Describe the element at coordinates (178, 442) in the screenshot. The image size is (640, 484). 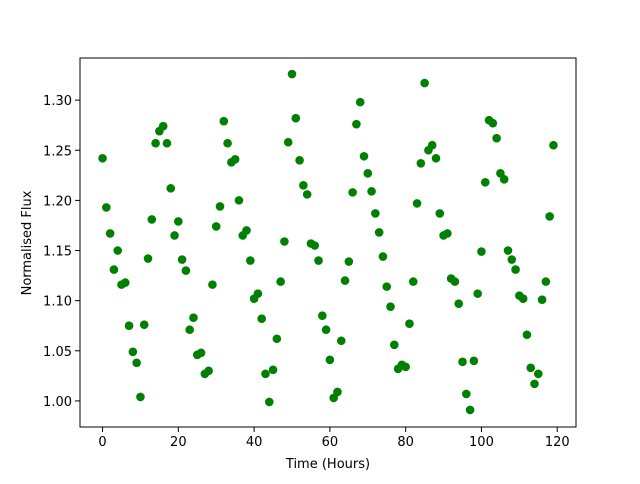
I see `x-tick-label: 20` at that location.